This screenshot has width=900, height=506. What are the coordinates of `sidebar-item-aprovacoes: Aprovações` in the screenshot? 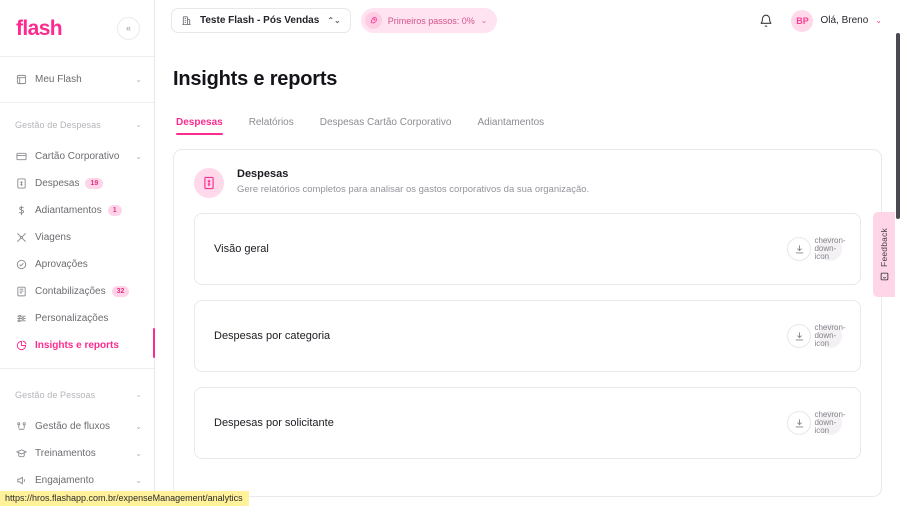 It's located at (77, 264).